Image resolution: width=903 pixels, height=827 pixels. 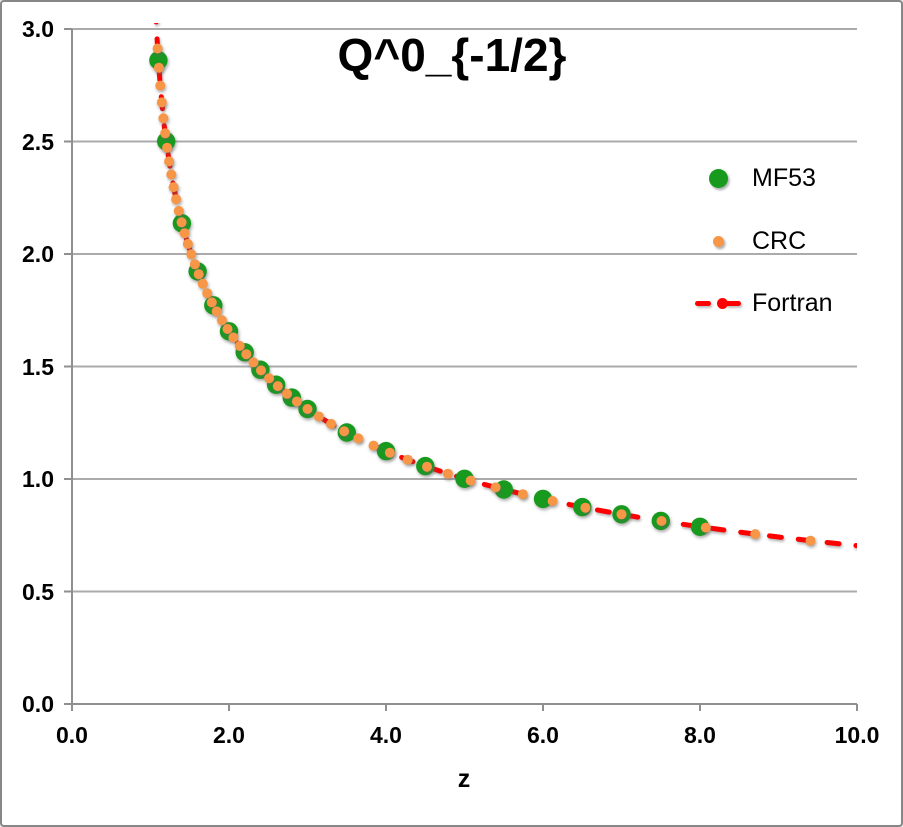 What do you see at coordinates (386, 735) in the screenshot?
I see `x-tick-label: 4.0` at bounding box center [386, 735].